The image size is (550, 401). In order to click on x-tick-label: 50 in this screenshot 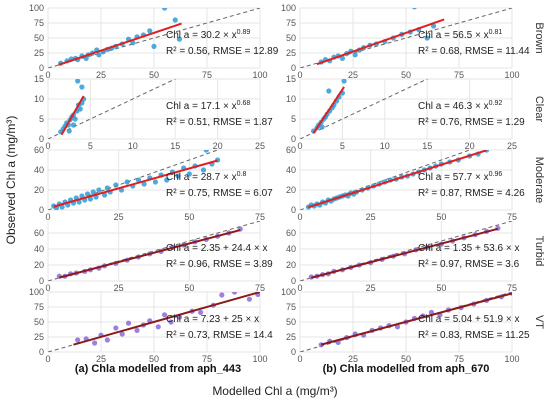, I will do `click(441, 288)`.